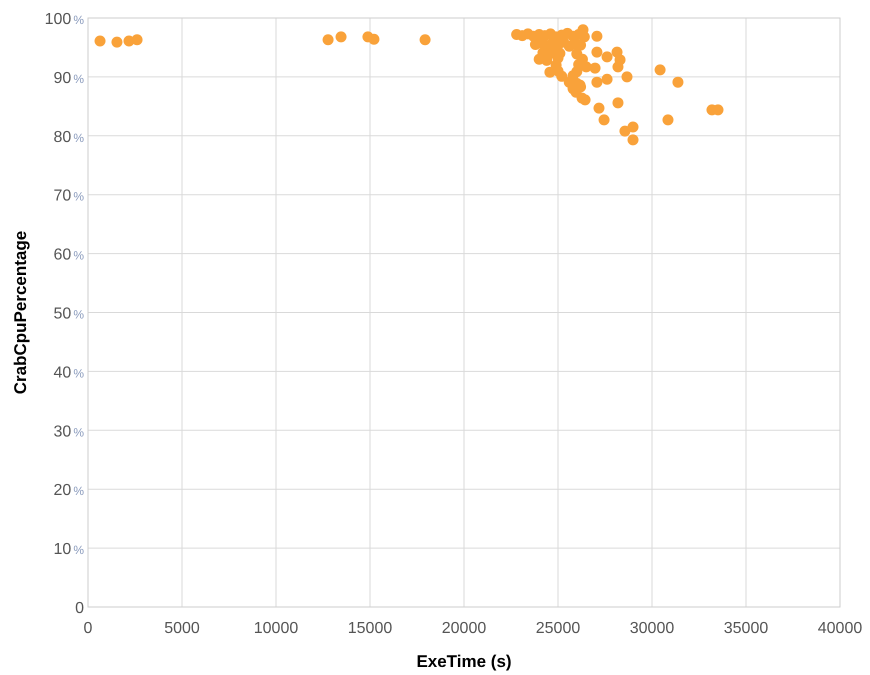 Image resolution: width=870 pixels, height=675 pixels. What do you see at coordinates (370, 628) in the screenshot?
I see `x-tick-label: 15000` at bounding box center [370, 628].